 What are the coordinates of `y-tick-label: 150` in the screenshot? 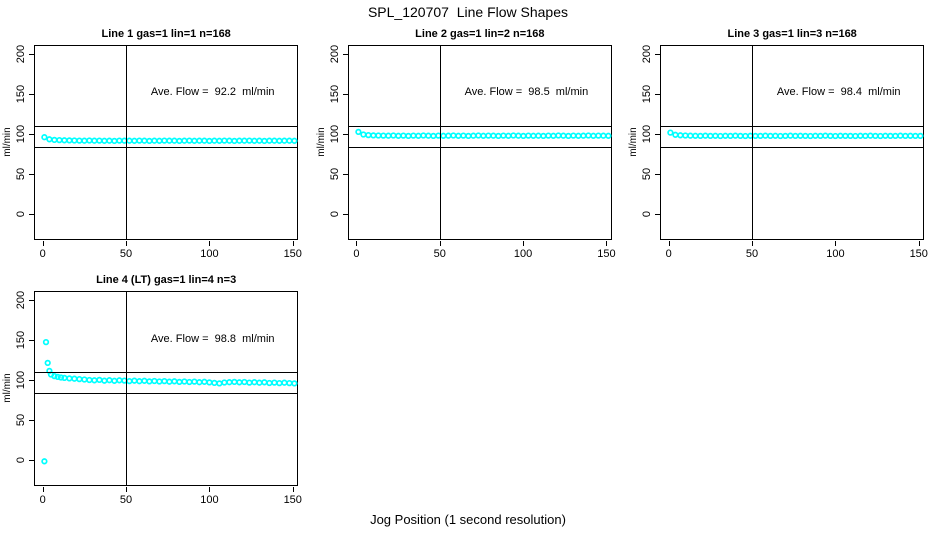 It's located at (21, 94).